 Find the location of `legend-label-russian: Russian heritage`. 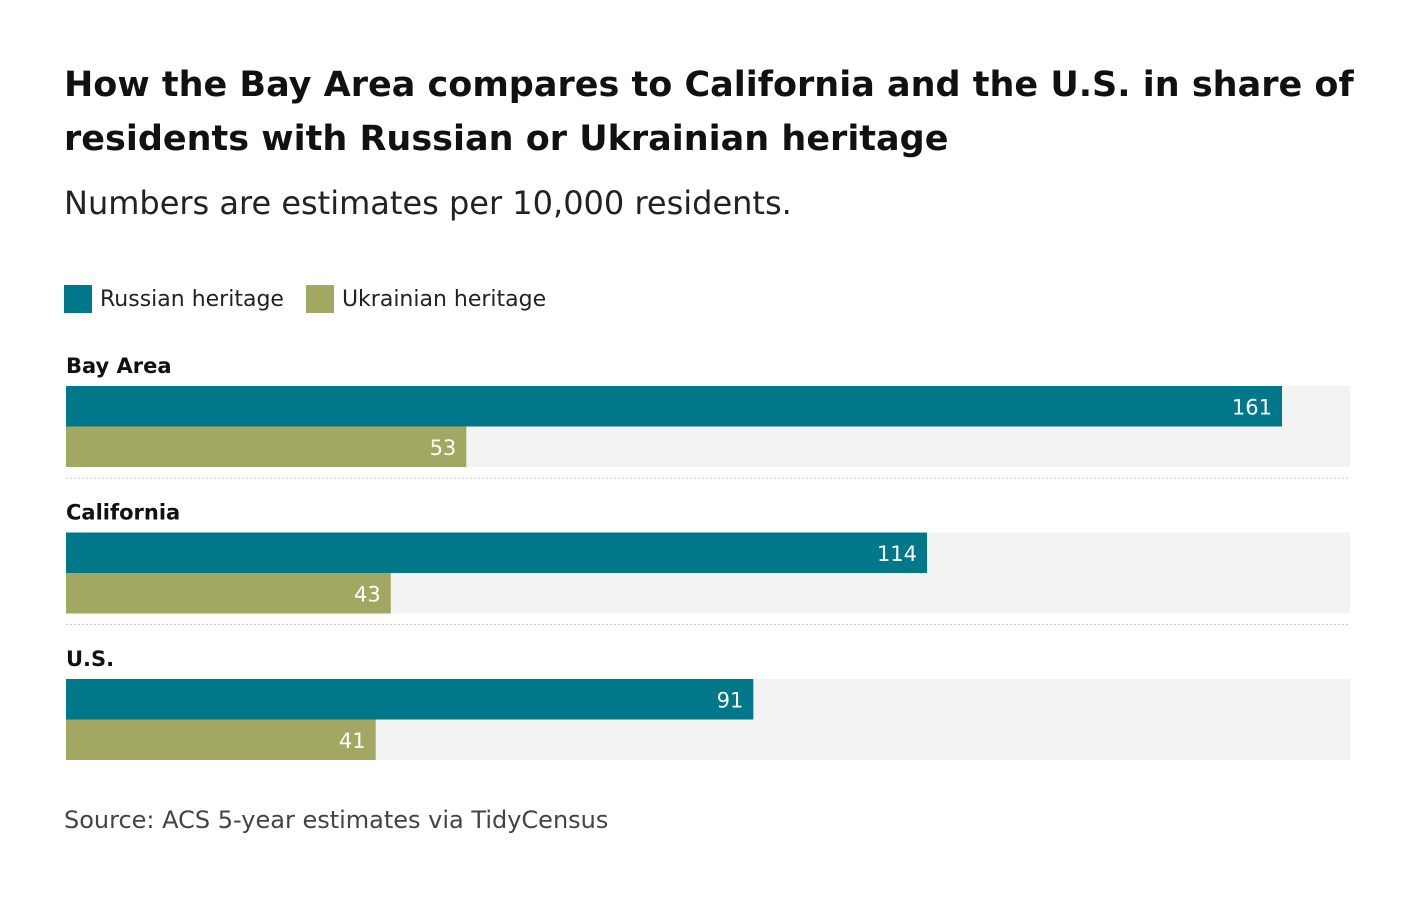

legend-label-russian: Russian heritage is located at coordinates (192, 299).